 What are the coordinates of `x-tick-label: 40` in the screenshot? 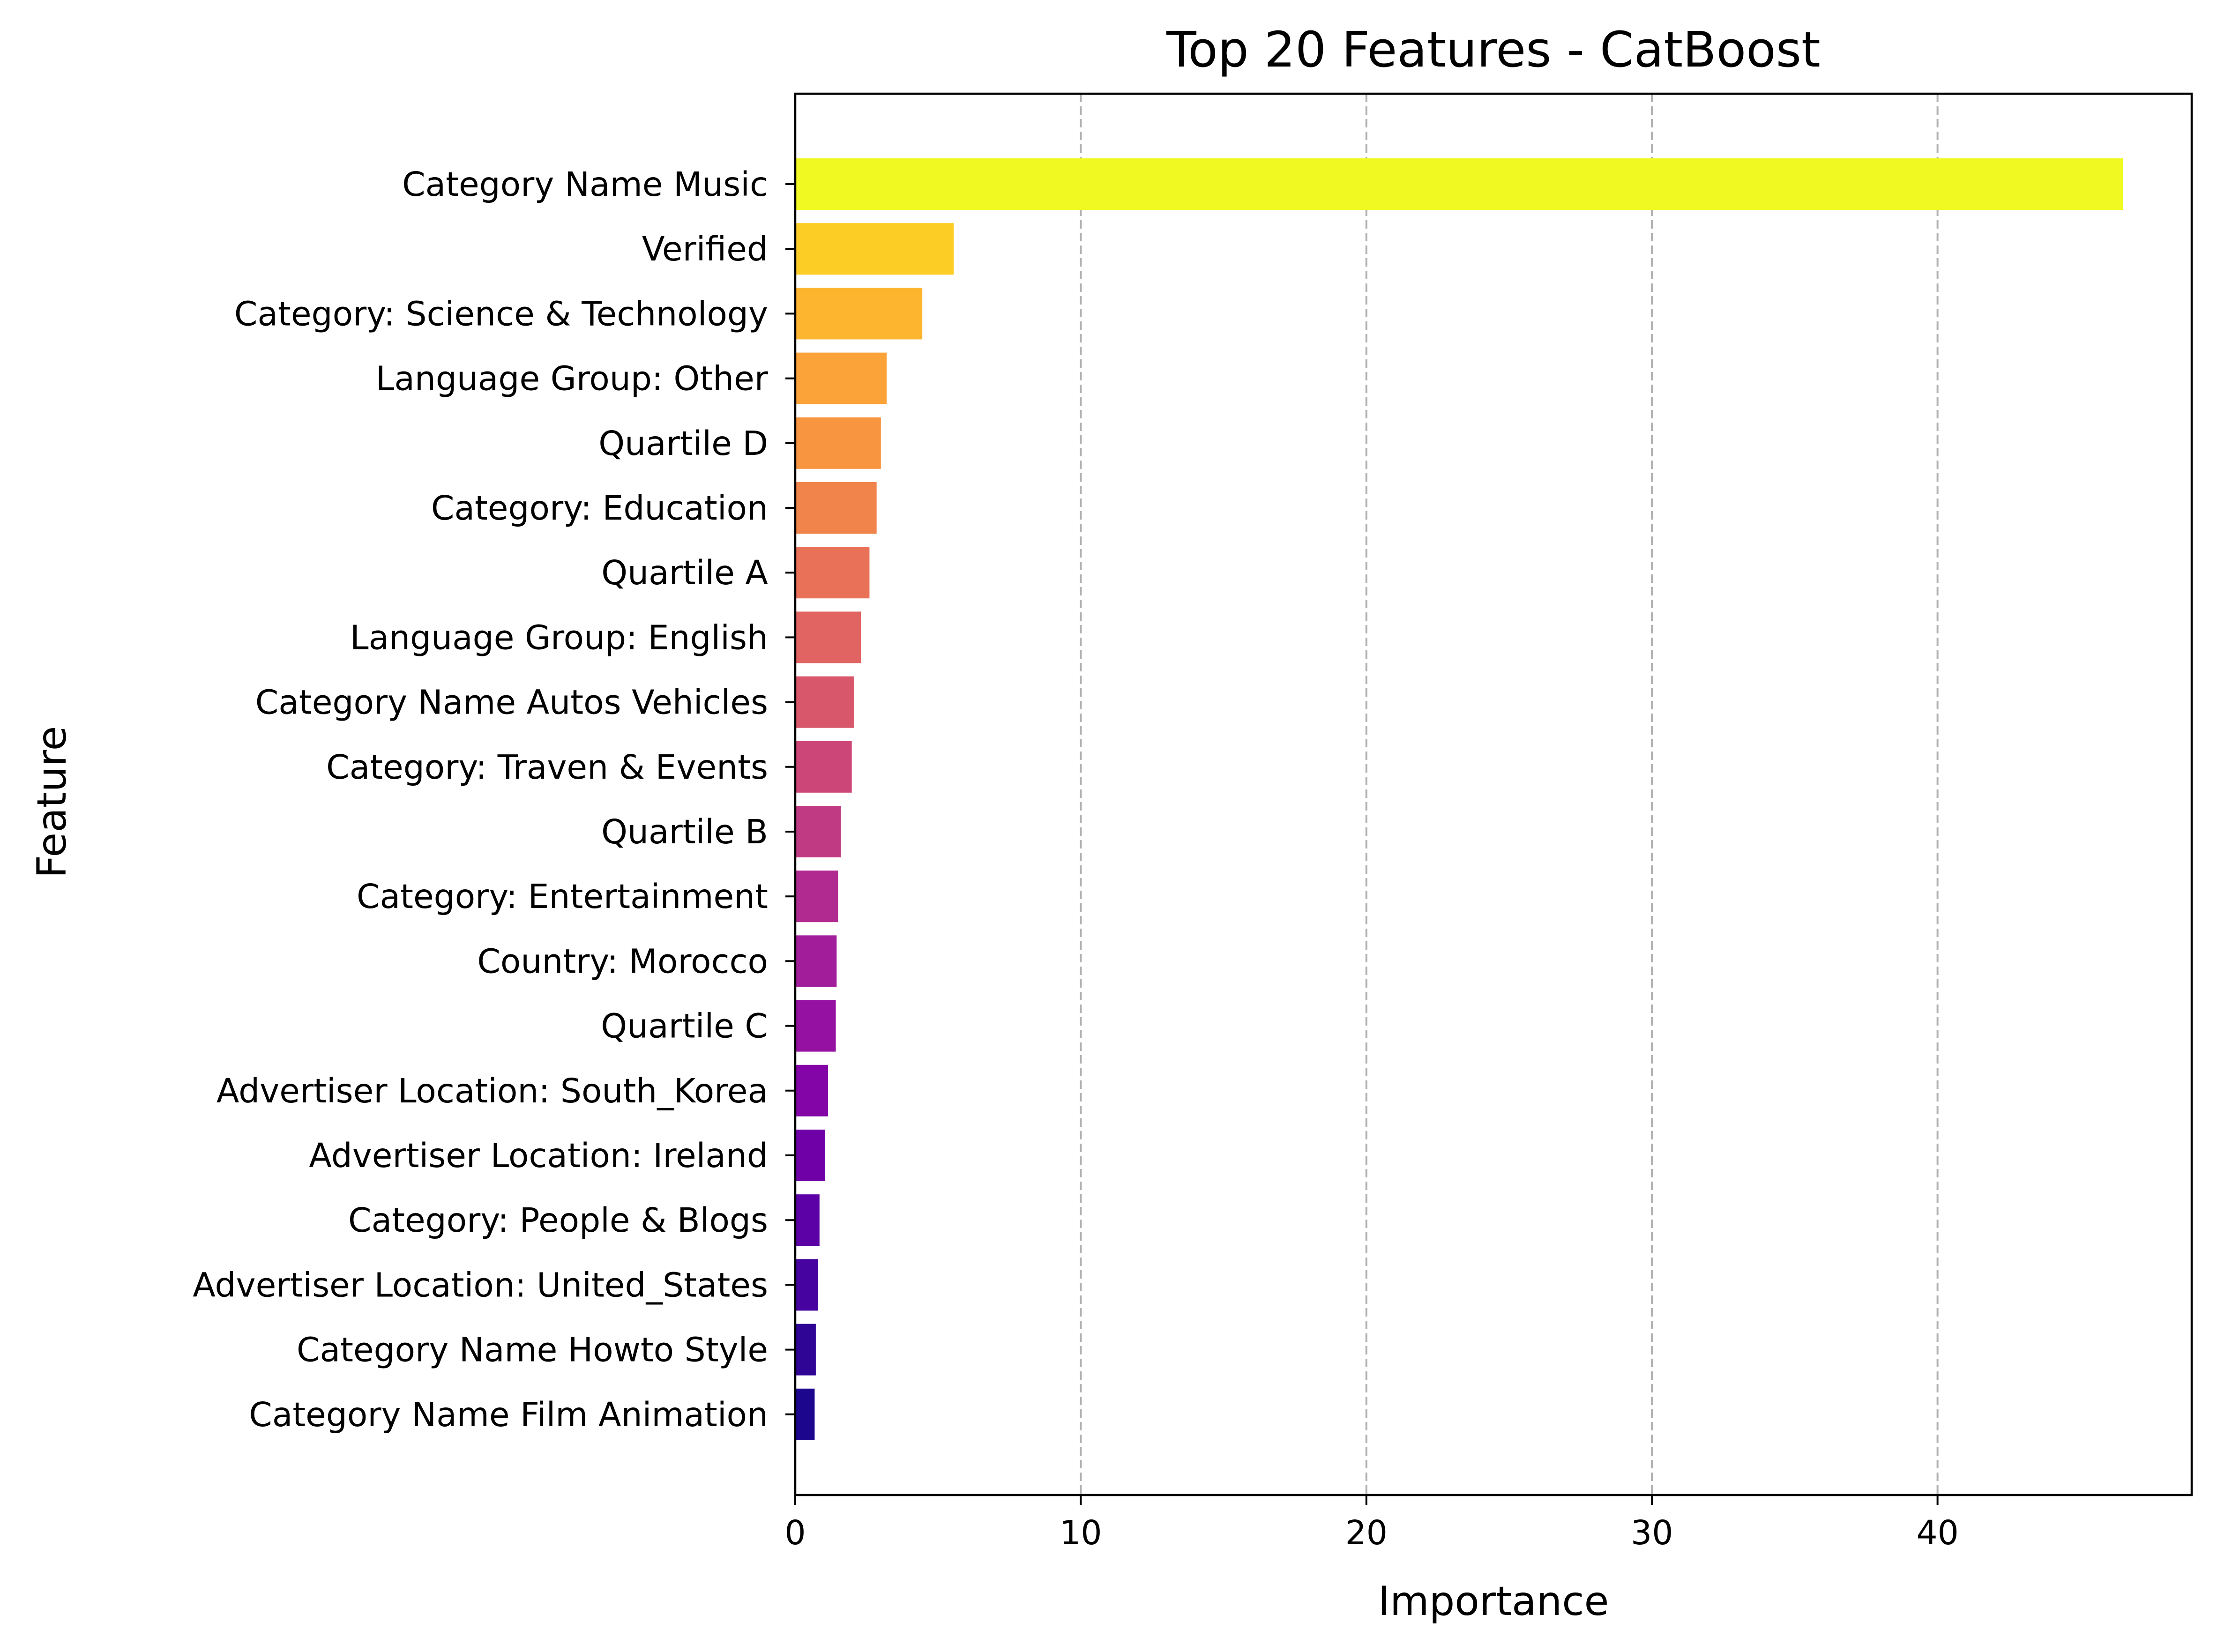 It's located at (1937, 1532).